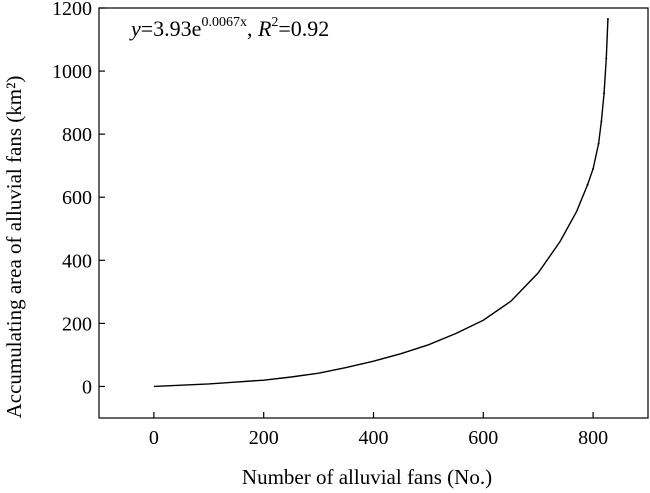 The width and height of the screenshot is (650, 493). What do you see at coordinates (87, 387) in the screenshot?
I see `y-tick-label: 0` at bounding box center [87, 387].